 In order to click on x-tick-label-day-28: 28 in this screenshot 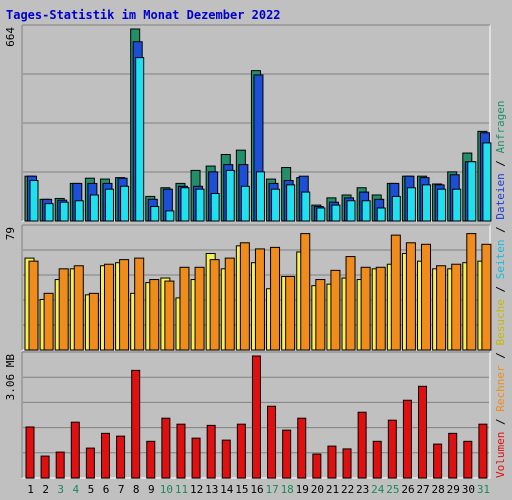, I will do `click(438, 489)`.